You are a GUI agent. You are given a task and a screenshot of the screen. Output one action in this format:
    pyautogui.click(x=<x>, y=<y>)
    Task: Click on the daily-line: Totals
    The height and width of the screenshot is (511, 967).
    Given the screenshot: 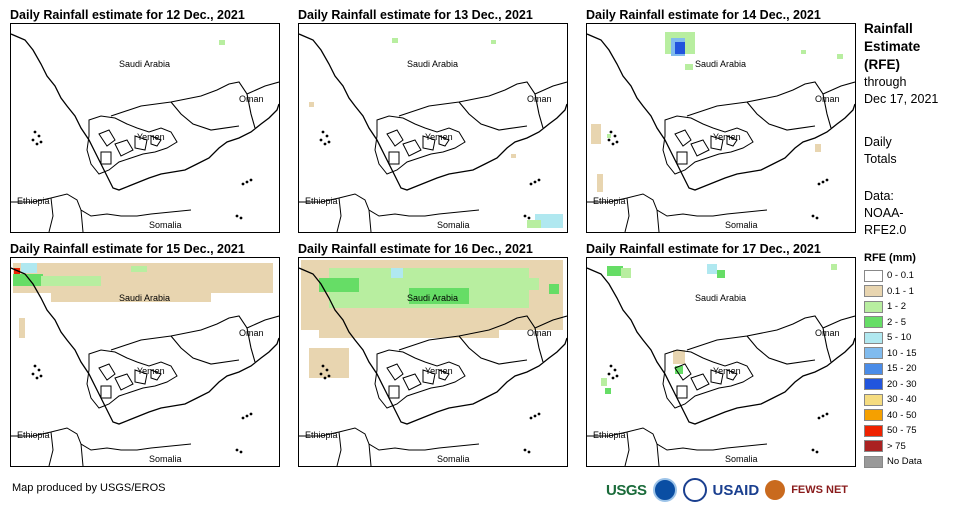 What is the action you would take?
    pyautogui.click(x=880, y=159)
    